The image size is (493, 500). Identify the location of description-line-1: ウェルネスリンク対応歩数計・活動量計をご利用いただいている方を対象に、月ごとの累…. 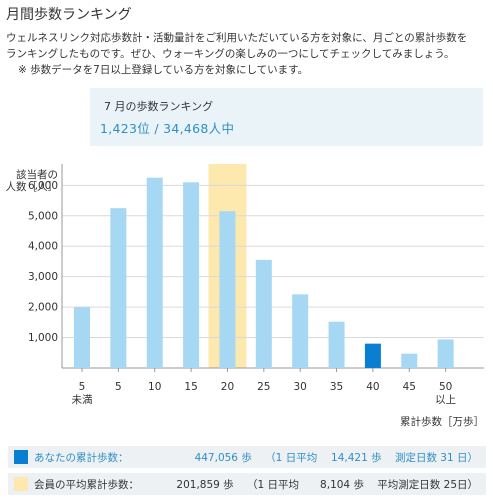
(237, 38).